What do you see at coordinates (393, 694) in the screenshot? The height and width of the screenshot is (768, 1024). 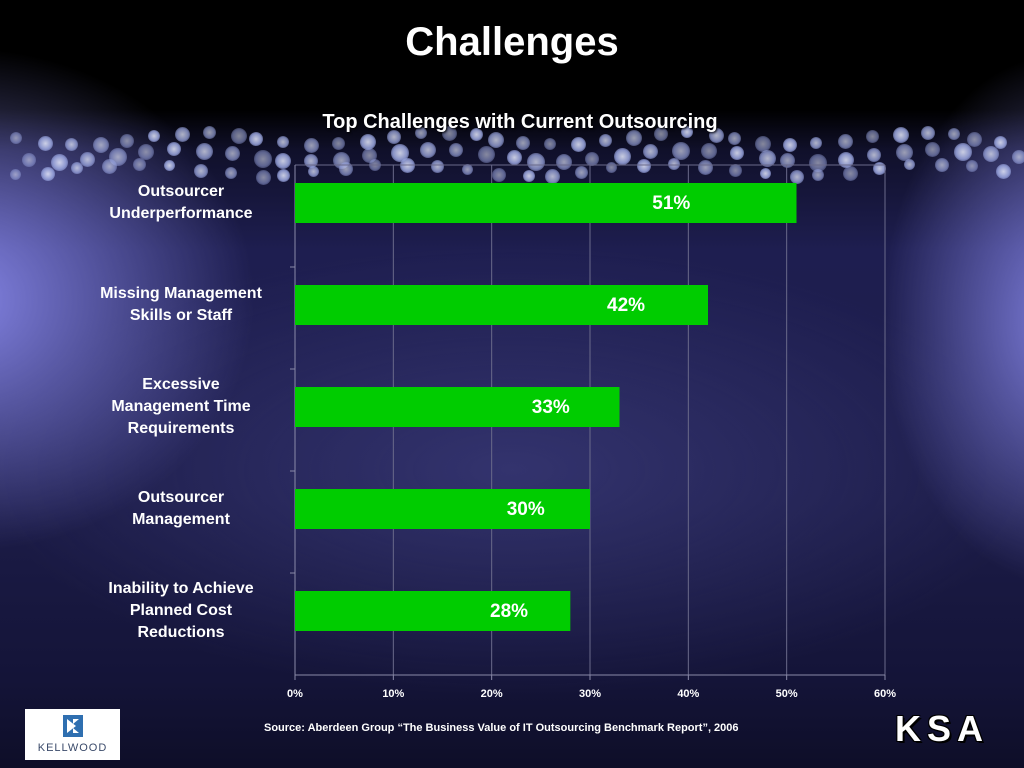 I see `x-tick-label: 10%` at bounding box center [393, 694].